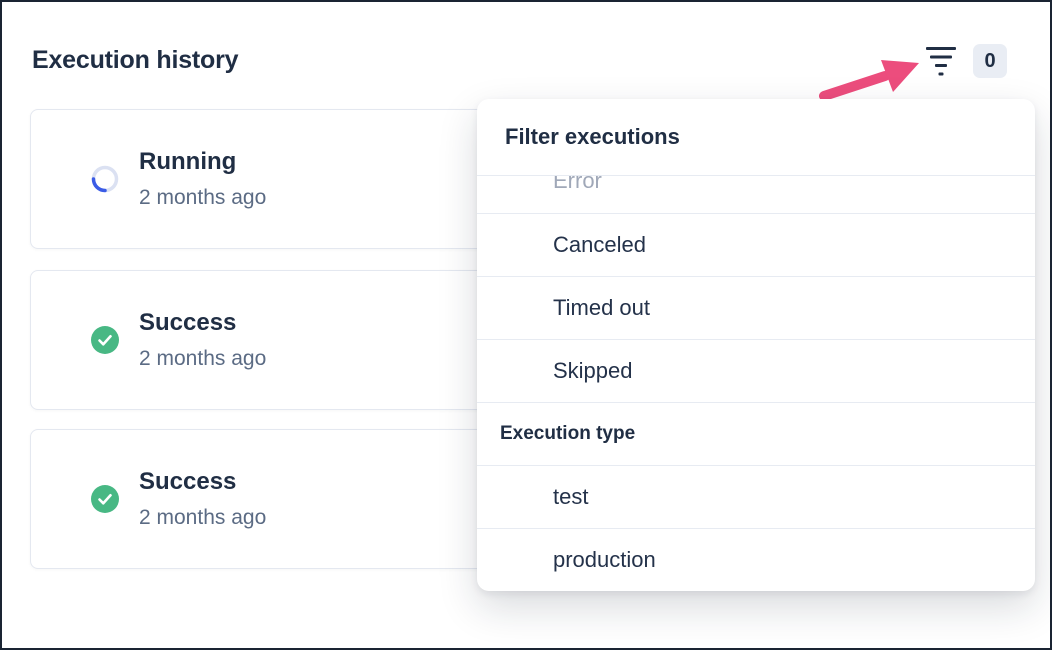 Image resolution: width=1052 pixels, height=650 pixels. I want to click on filter-option-label: Error, so click(577, 184).